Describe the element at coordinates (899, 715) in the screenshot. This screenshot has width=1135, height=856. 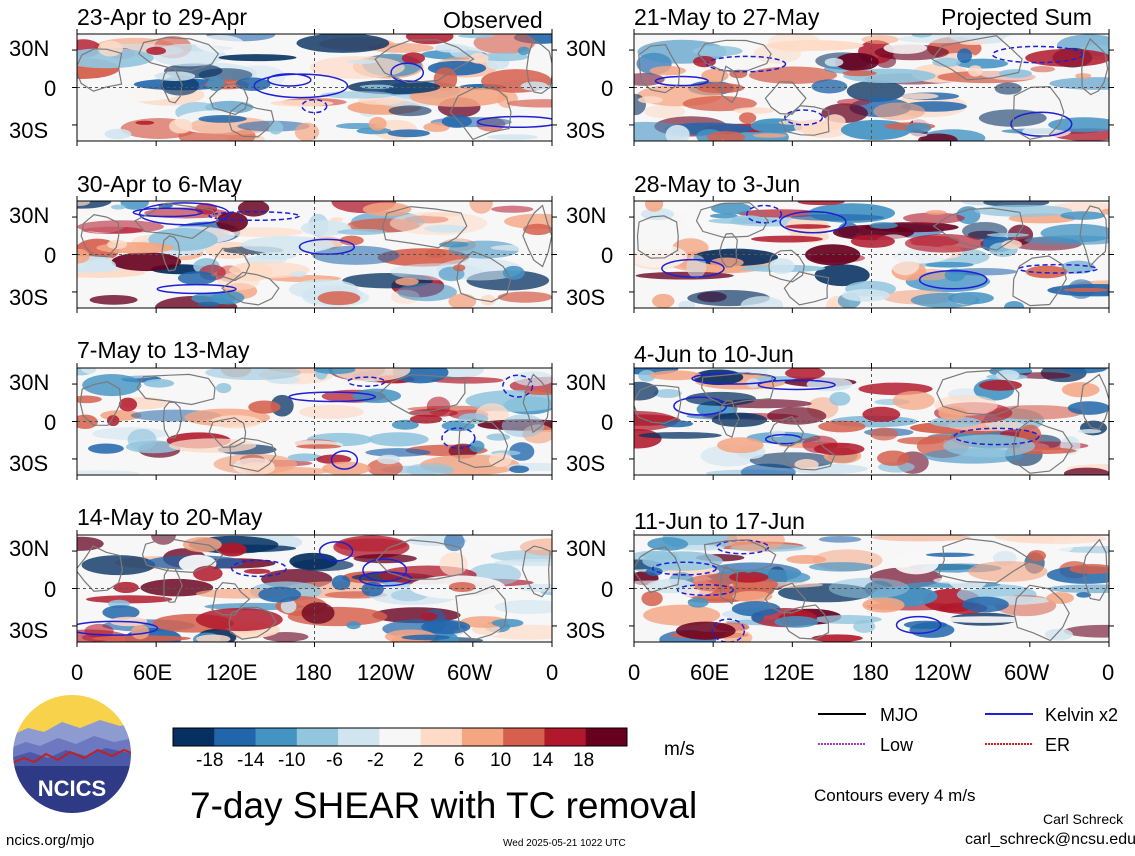
I see `legend-label-mjo: MJO` at that location.